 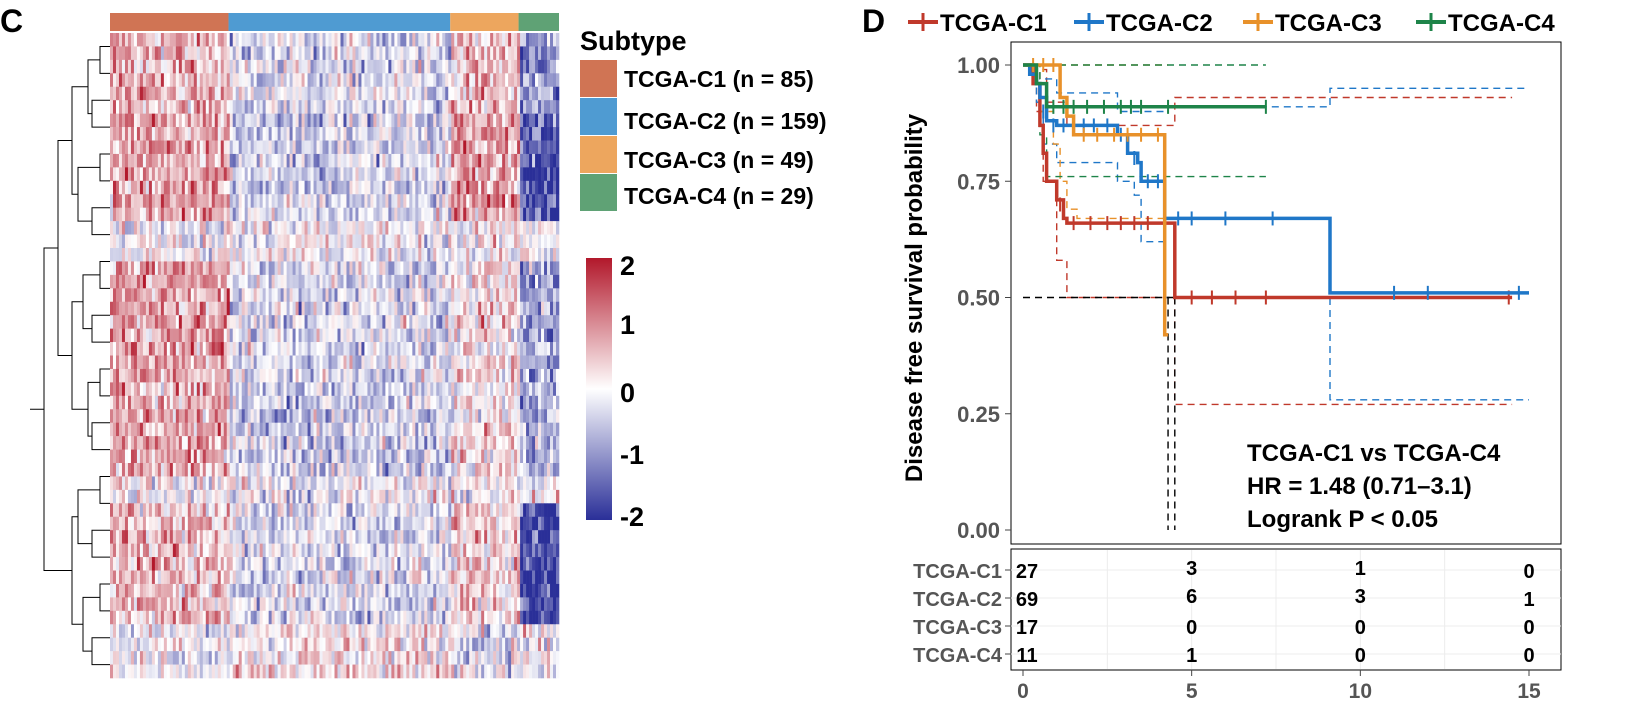 What do you see at coordinates (598, 192) in the screenshot?
I see `subtype-swatch-c4` at bounding box center [598, 192].